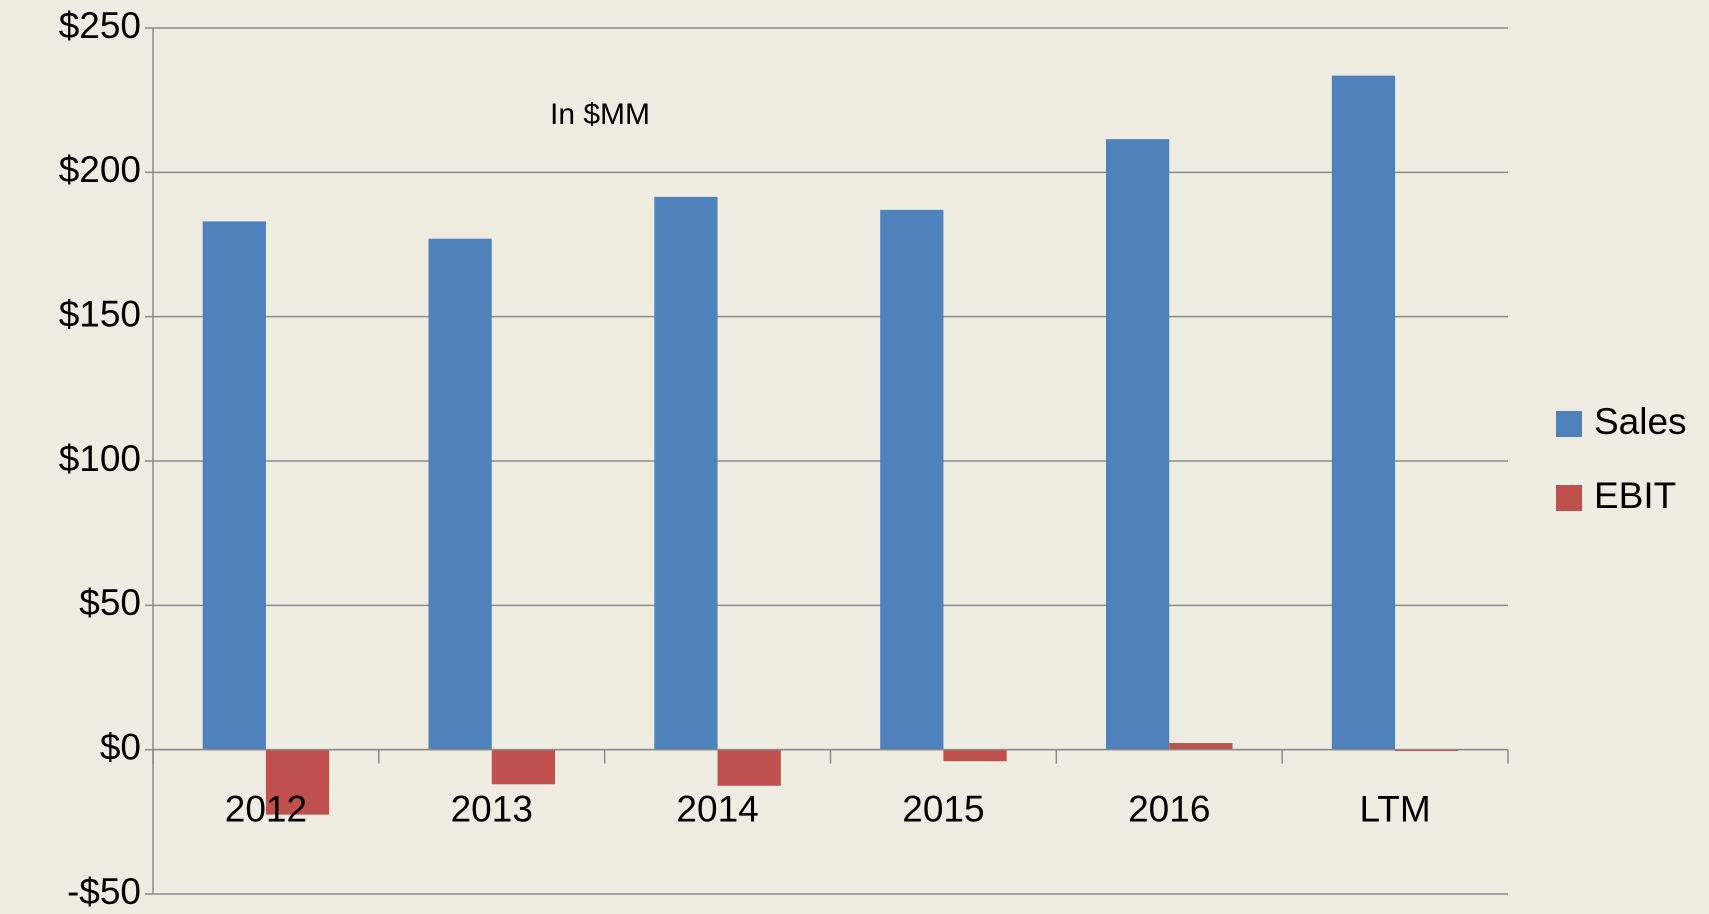 This screenshot has height=914, width=1709. What do you see at coordinates (266, 808) in the screenshot?
I see `x-tick-label: 2012` at bounding box center [266, 808].